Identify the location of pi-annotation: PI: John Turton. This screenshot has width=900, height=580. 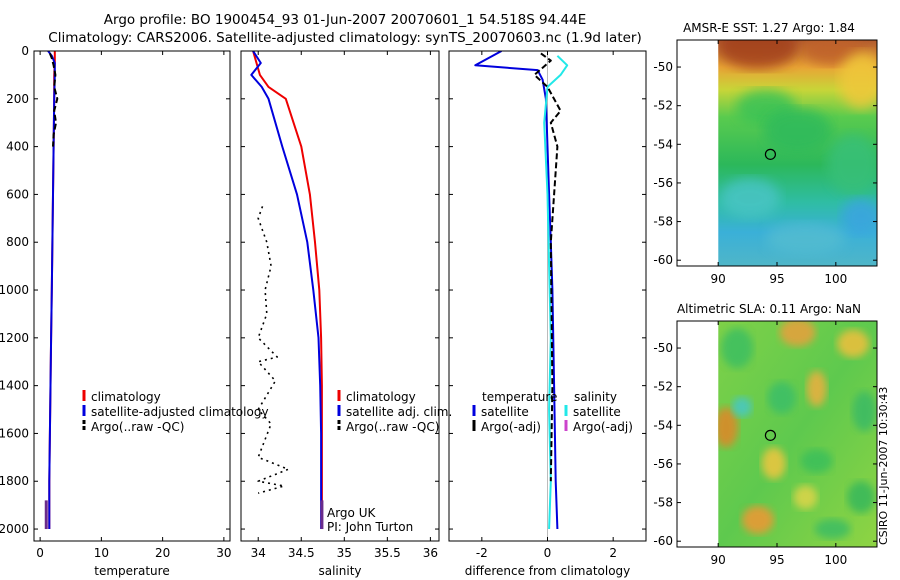
(370, 527).